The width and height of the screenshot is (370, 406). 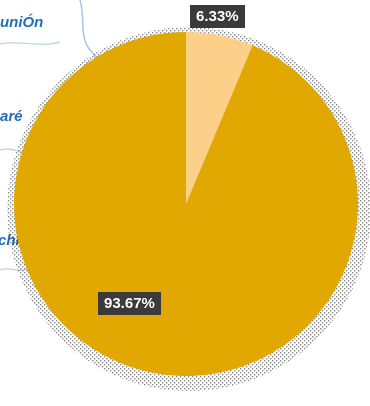 What do you see at coordinates (22, 22) in the screenshot?
I see `map-place-label: uniÓn` at bounding box center [22, 22].